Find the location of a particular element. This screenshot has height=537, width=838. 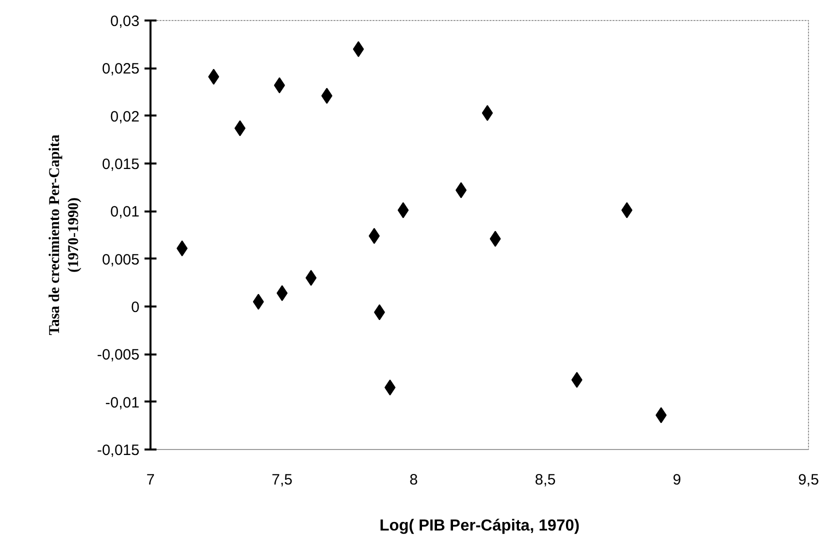

y-tick-label: -0,015 is located at coordinates (118, 450).